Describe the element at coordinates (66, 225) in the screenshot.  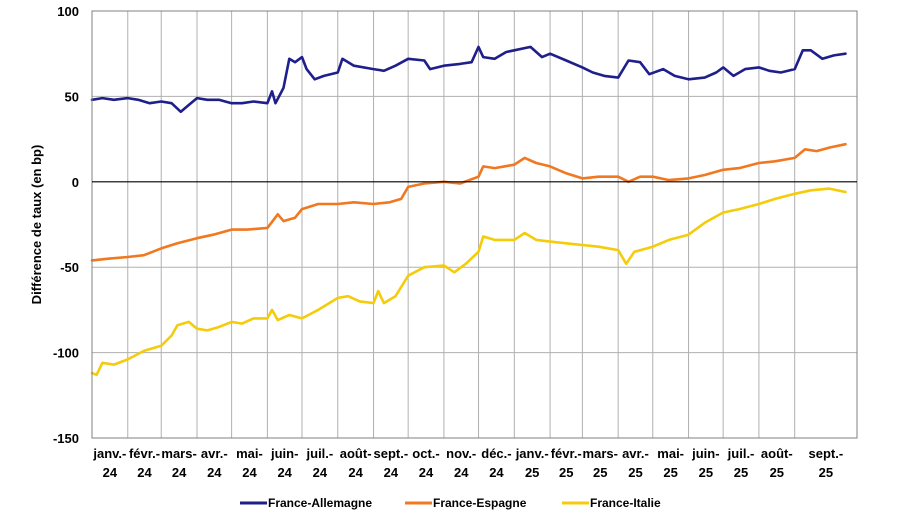
I see `y-tick-labels: 100 50 0 -50 -100 -150` at that location.